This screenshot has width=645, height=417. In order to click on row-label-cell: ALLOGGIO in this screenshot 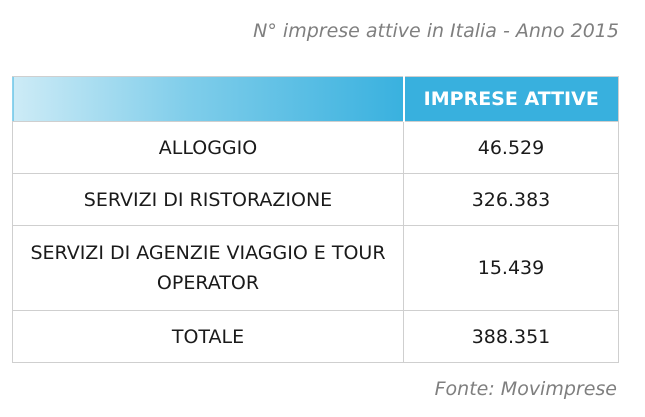, I will do `click(208, 147)`.